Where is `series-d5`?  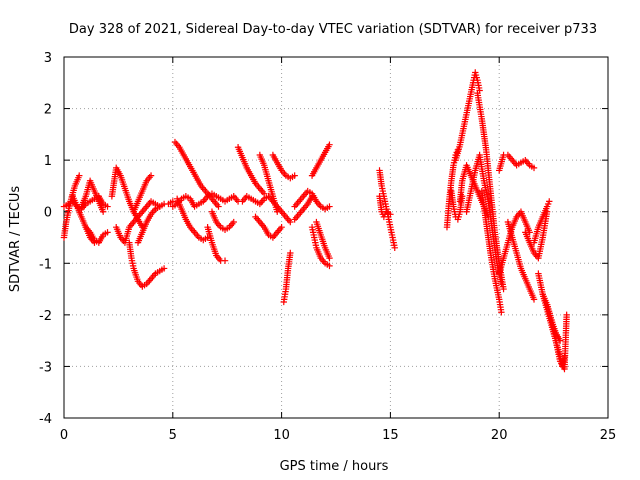 series-d5 is located at coordinates (268, 227).